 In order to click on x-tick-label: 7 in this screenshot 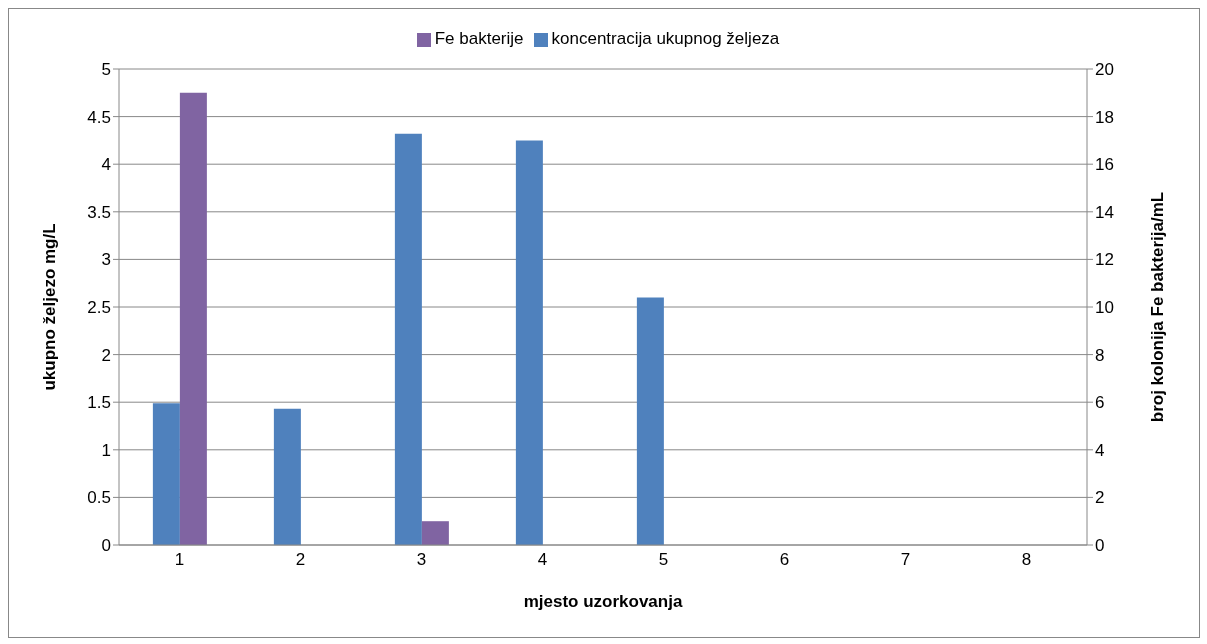, I will do `click(905, 560)`.